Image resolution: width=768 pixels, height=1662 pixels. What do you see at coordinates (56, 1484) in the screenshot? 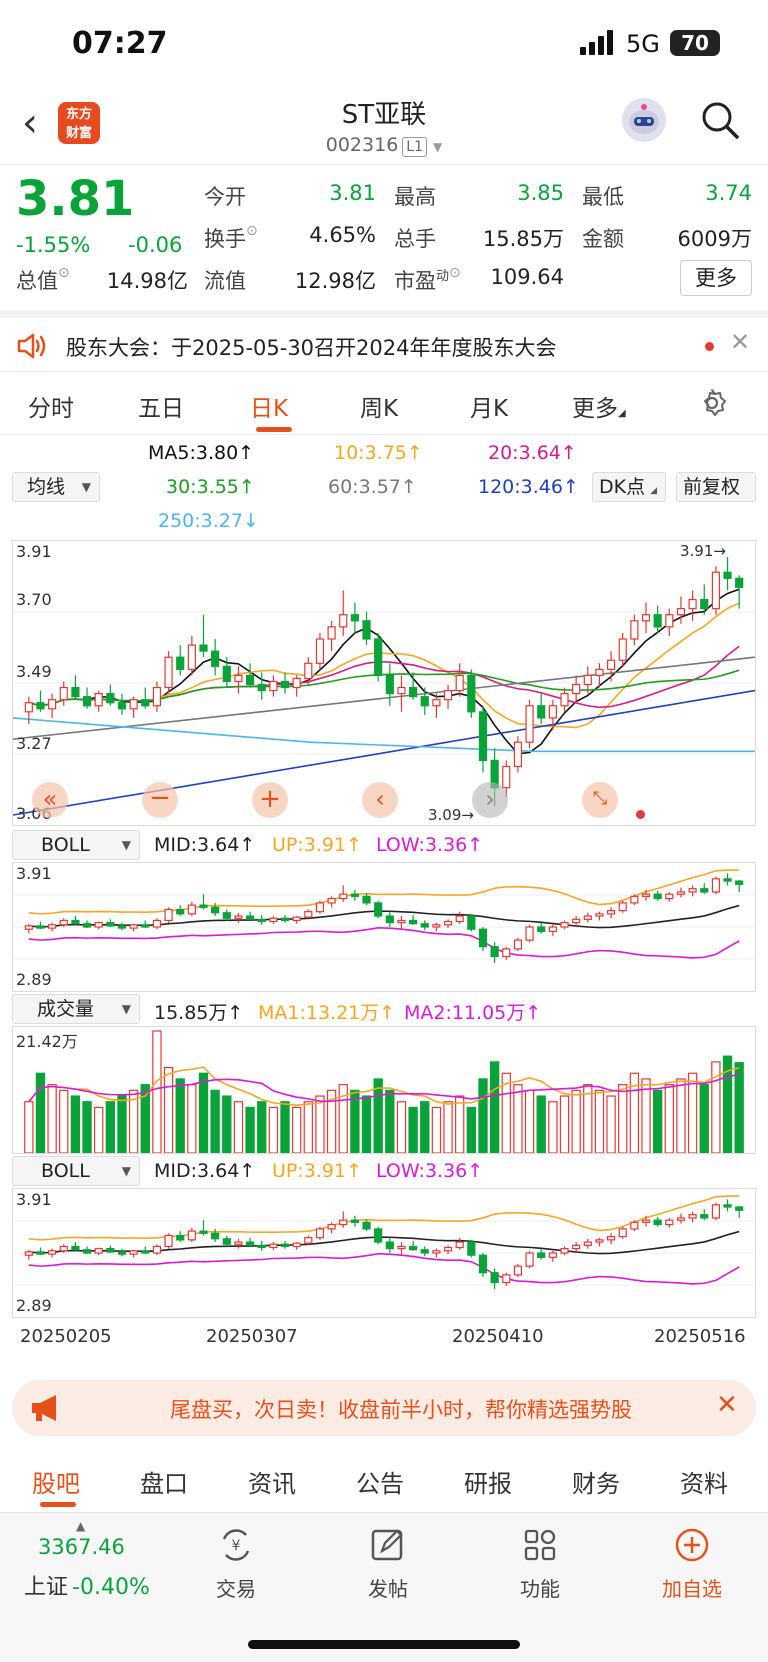
I see `tab-forum: 股吧` at bounding box center [56, 1484].